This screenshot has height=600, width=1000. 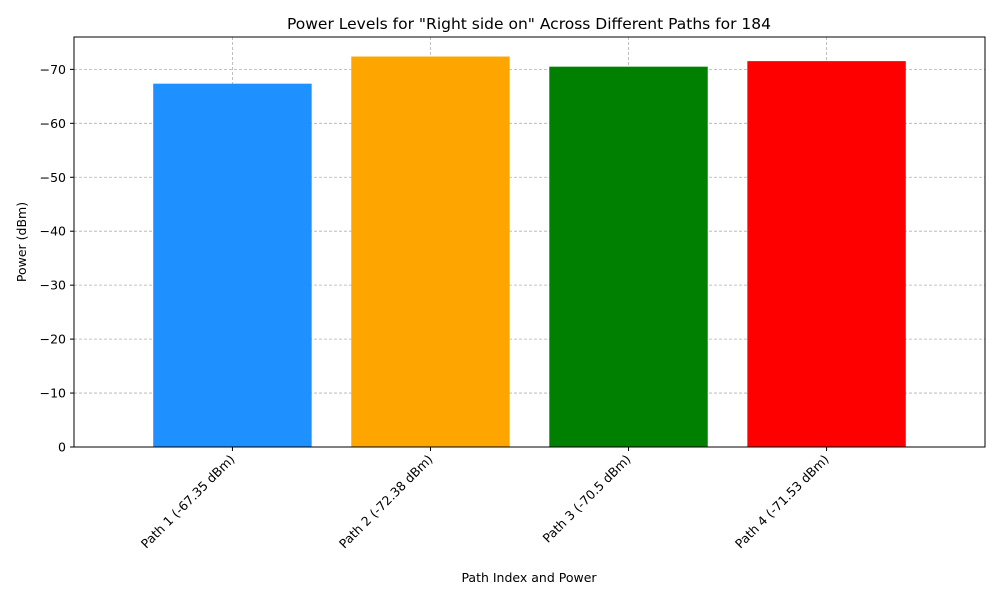 What do you see at coordinates (53, 177) in the screenshot?
I see `y-tick-label: −50` at bounding box center [53, 177].